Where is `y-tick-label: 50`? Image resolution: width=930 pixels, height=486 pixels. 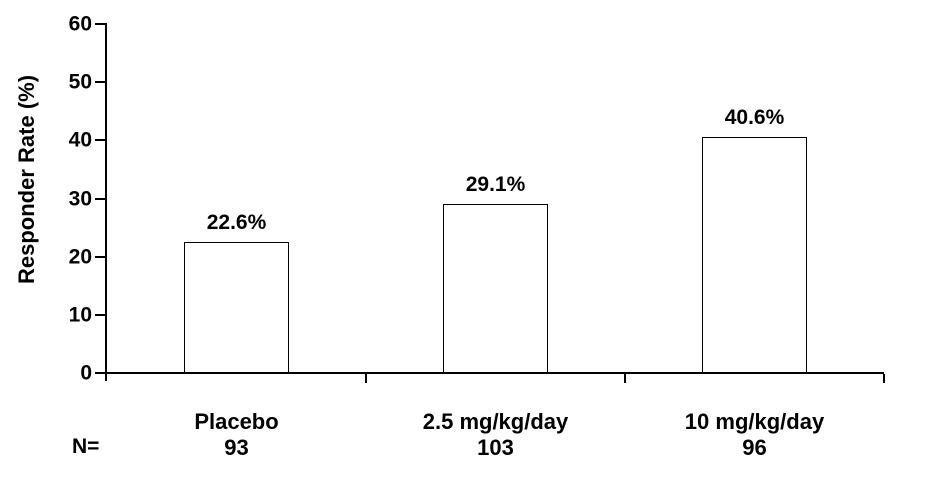
y-tick-label: 50 is located at coordinates (80, 82).